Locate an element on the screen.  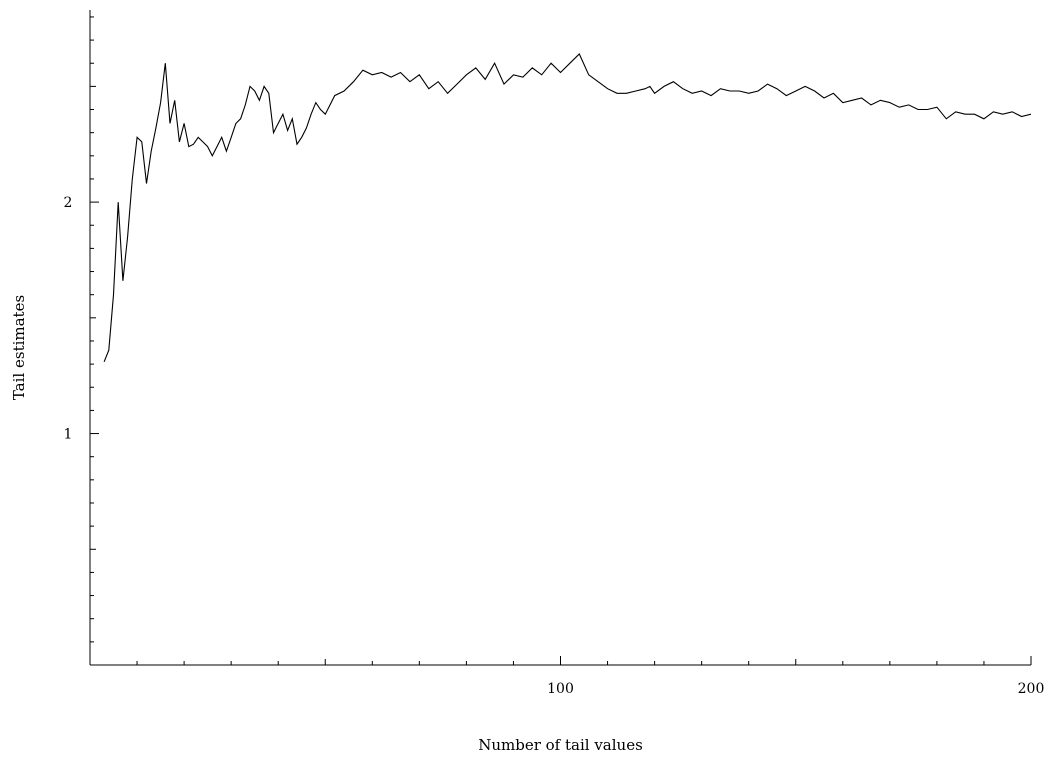
x-tick-label: 100 is located at coordinates (560, 689).